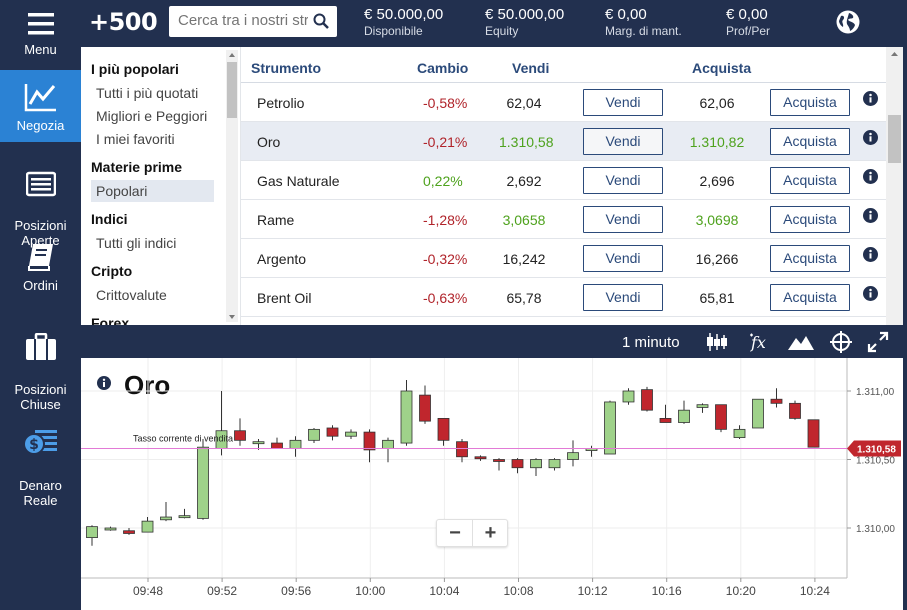  Describe the element at coordinates (137, 167) in the screenshot. I see `category-heading-commodities: Materie prime` at that location.